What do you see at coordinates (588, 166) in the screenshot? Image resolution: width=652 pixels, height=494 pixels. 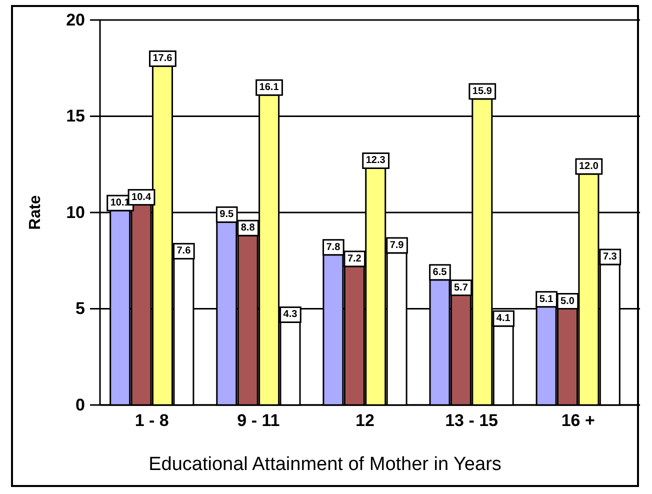 I see `data-label: 12.0` at bounding box center [588, 166].